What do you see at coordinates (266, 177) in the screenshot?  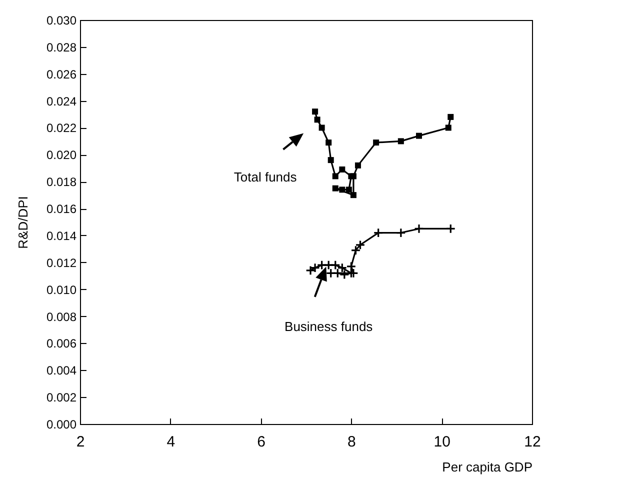 I see `annotation: Total funds` at bounding box center [266, 177].